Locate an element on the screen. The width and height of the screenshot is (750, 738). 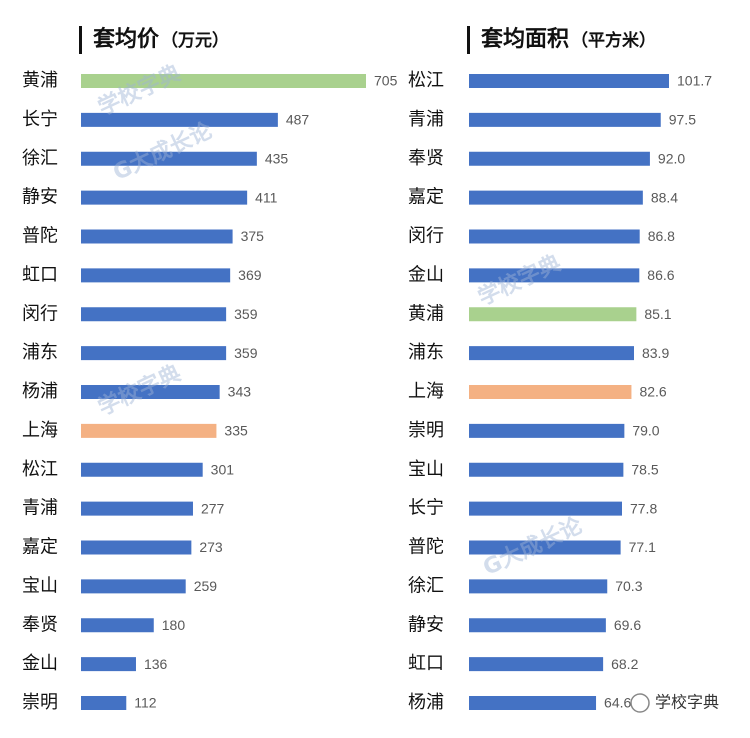
chart-unit: （平方米） is located at coordinates (613, 40).